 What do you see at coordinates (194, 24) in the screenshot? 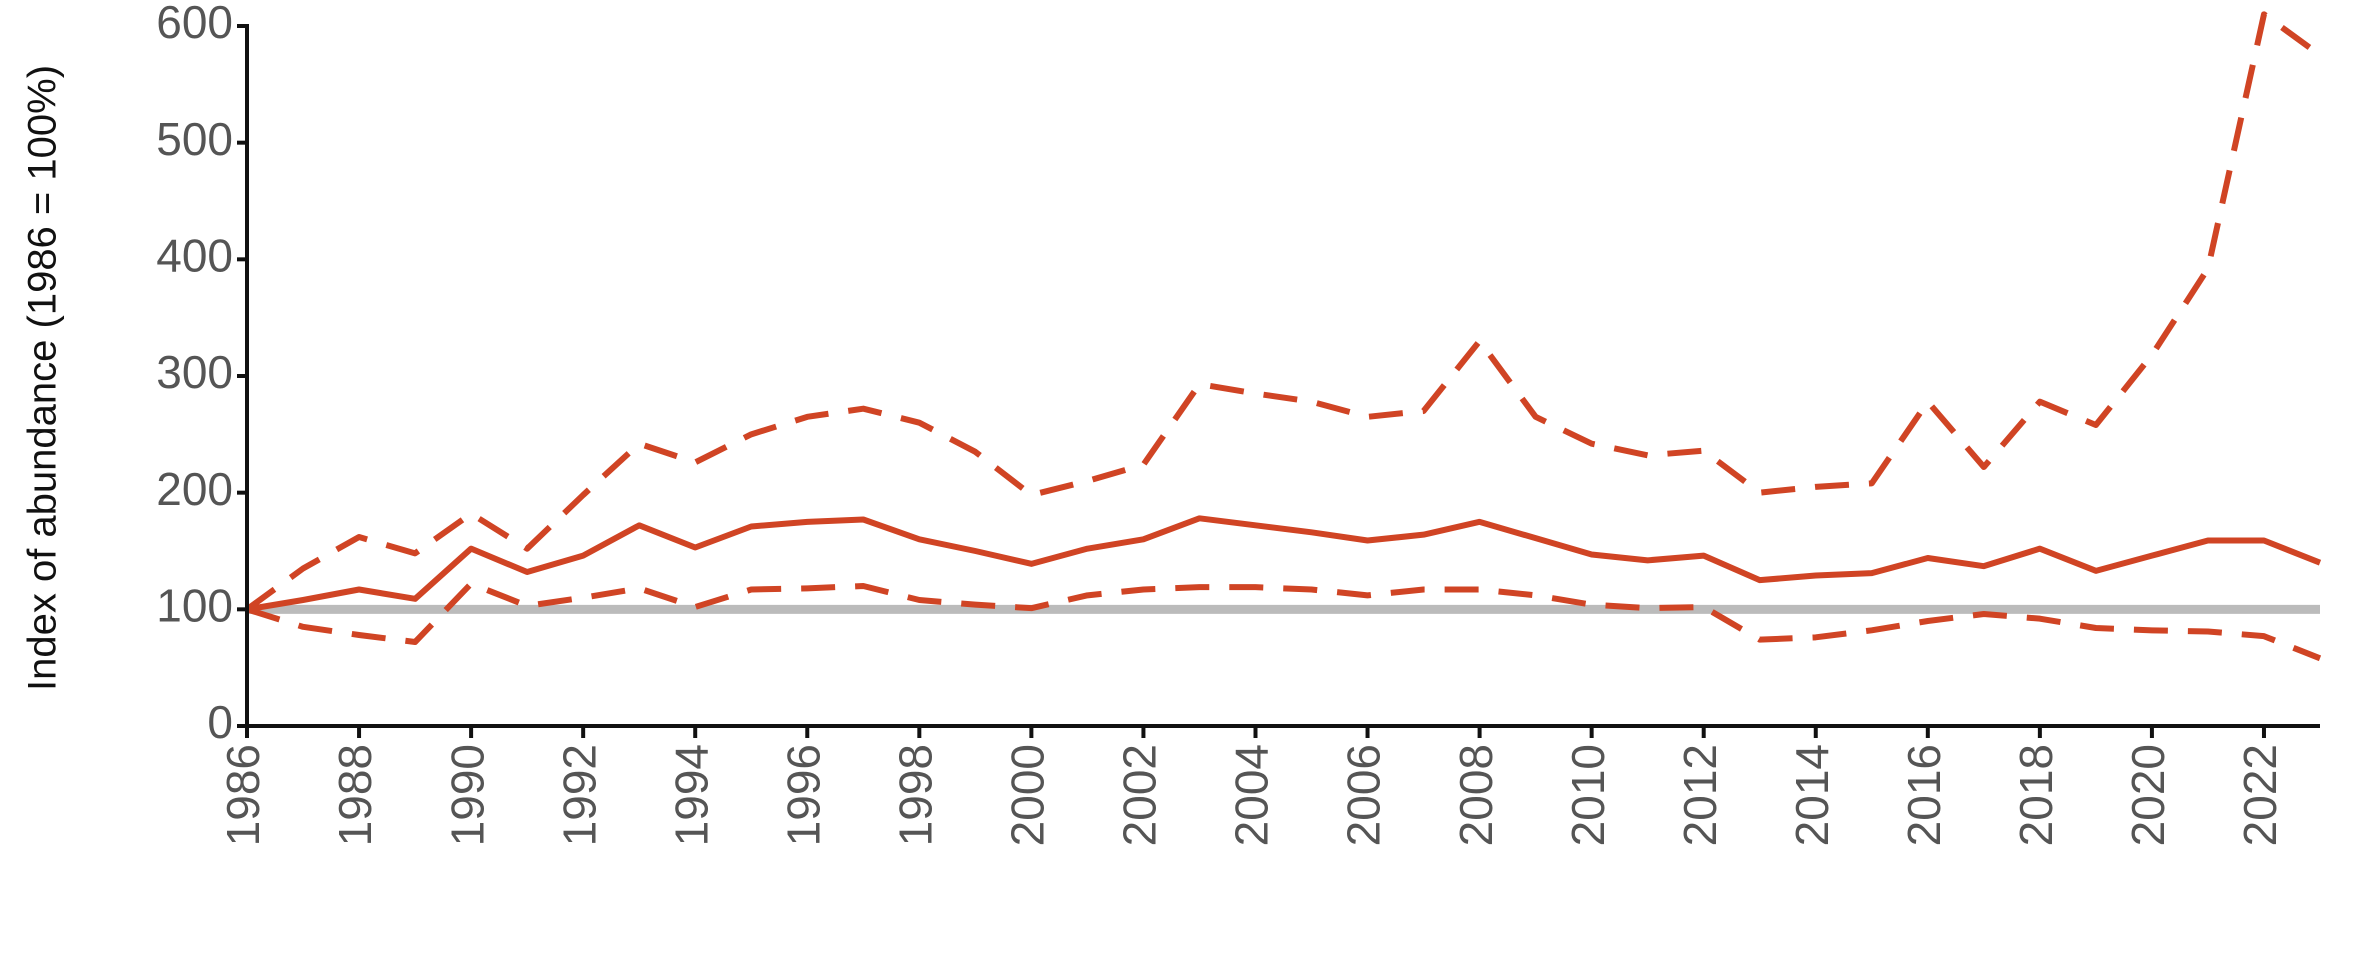
I see `y-tick-label: 600` at bounding box center [194, 24].